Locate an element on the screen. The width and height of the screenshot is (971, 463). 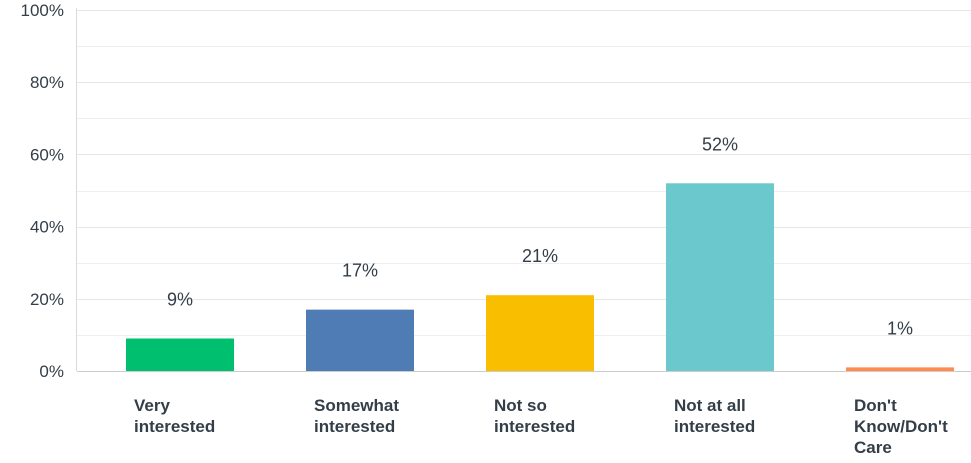
x-category-label: Don't Know/Don't Care is located at coordinates (901, 426).